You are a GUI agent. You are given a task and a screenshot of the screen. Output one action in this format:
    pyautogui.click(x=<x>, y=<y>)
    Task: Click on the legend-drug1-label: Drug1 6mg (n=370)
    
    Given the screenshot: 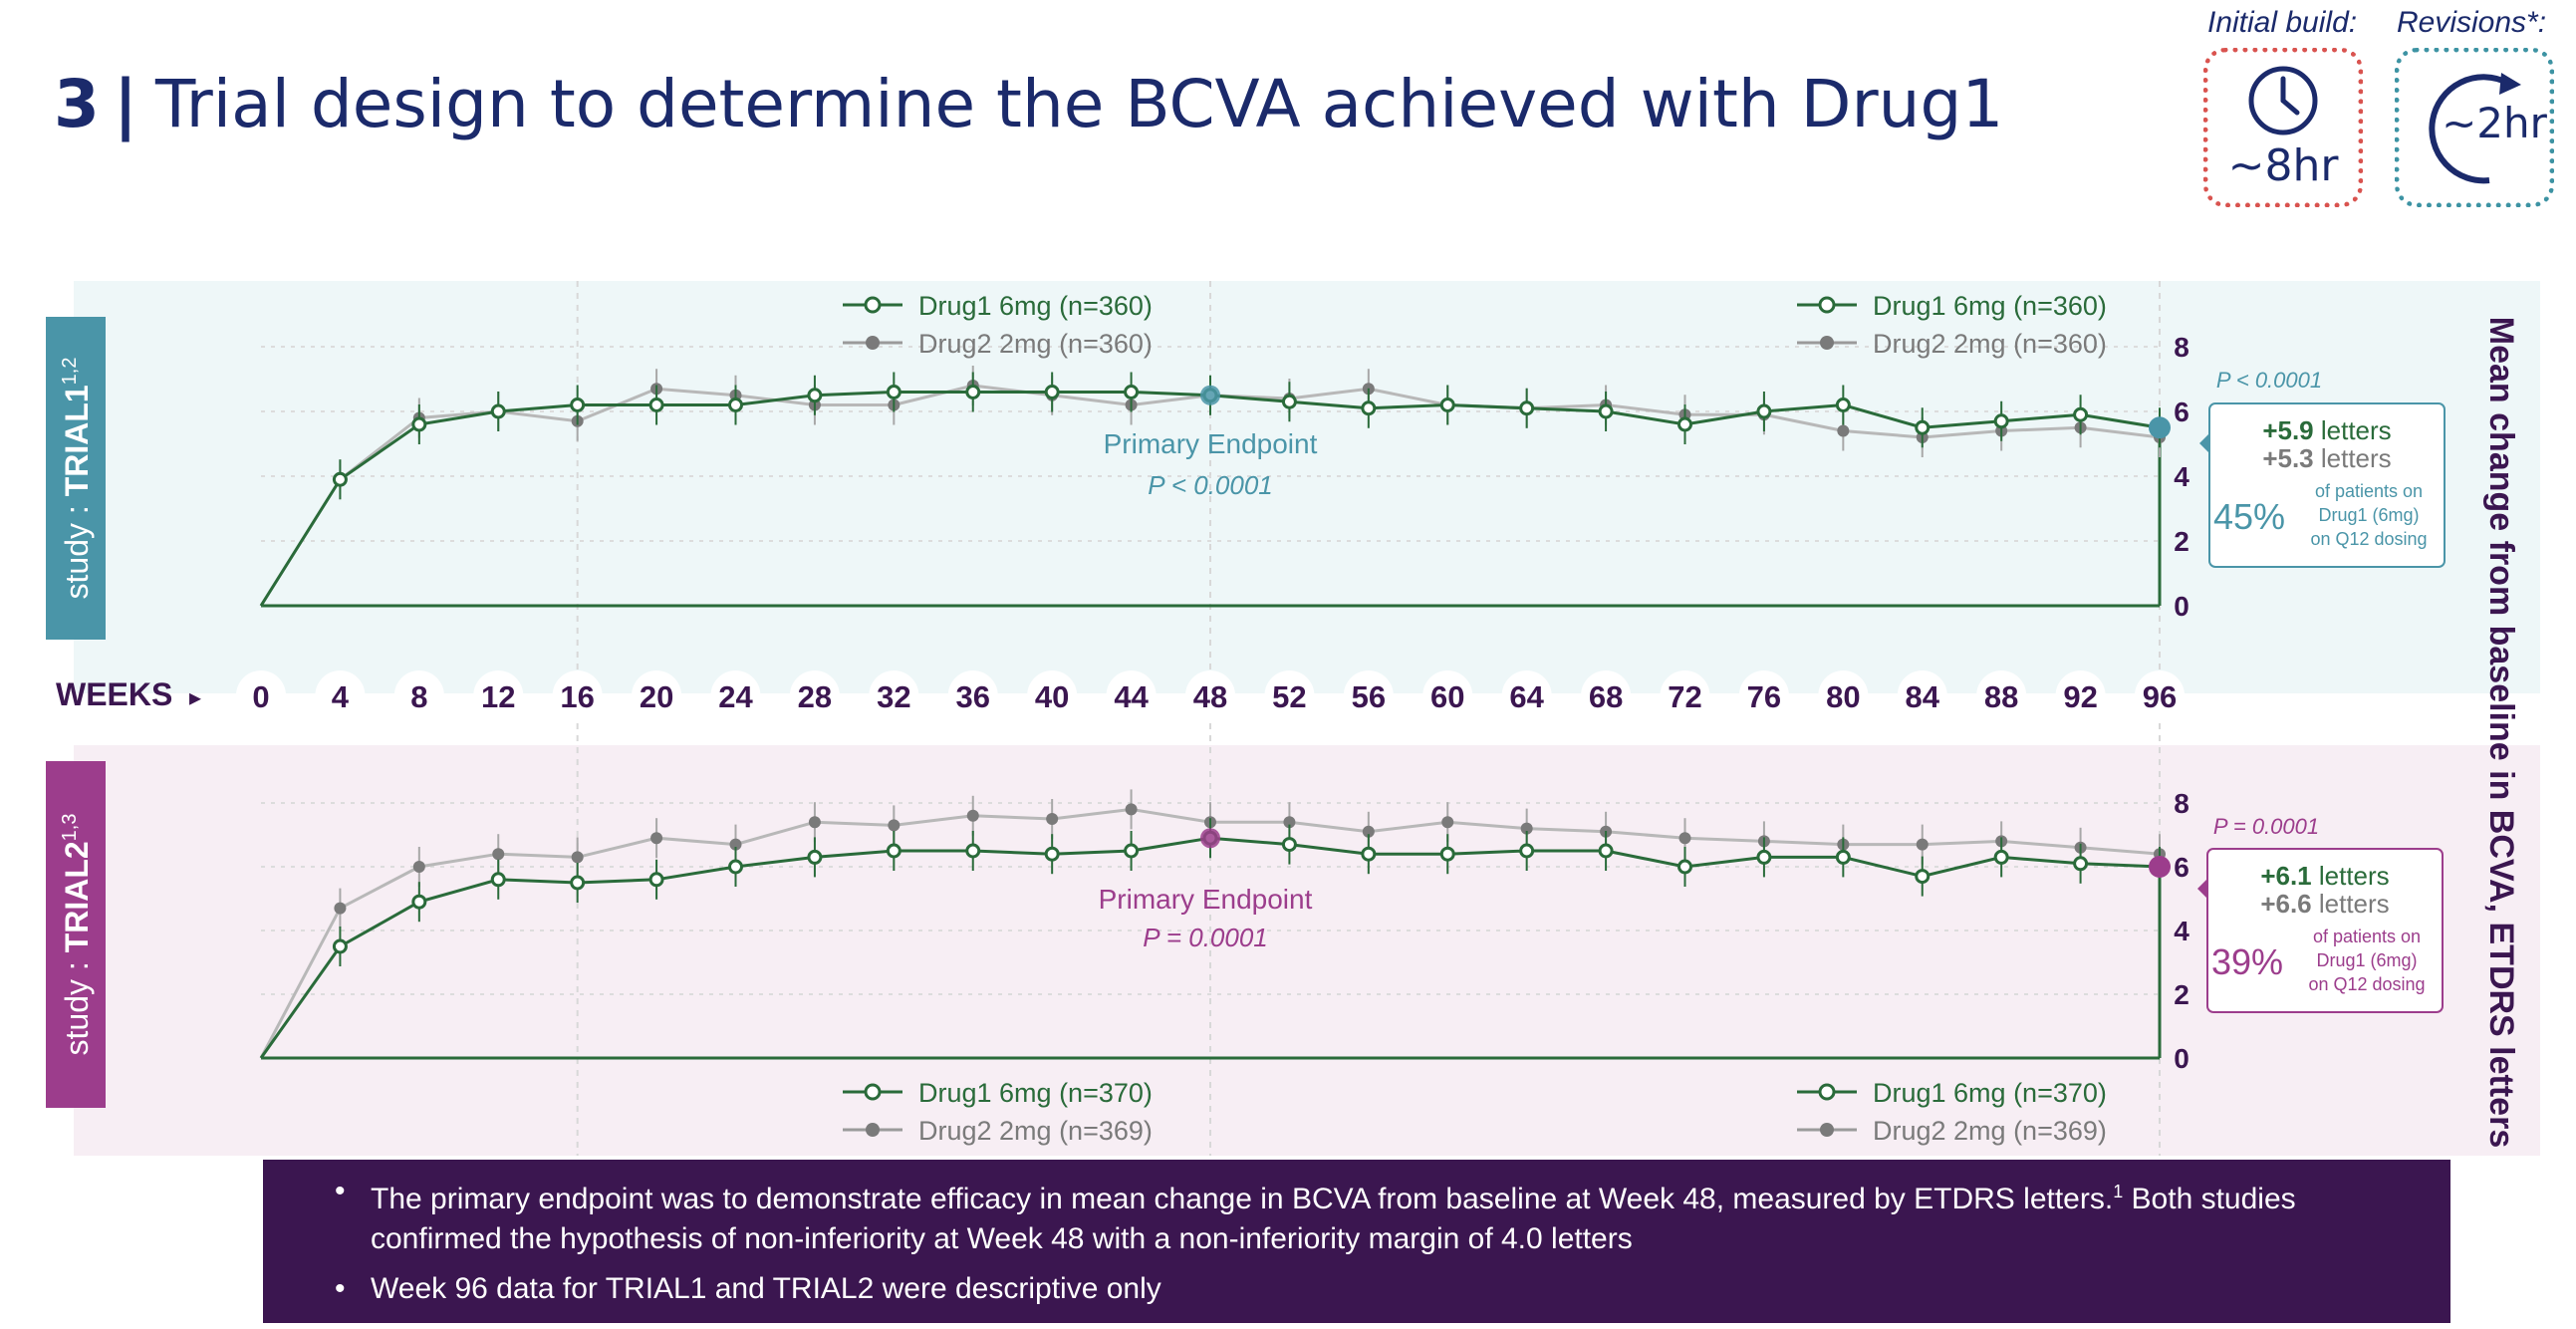 What is the action you would take?
    pyautogui.click(x=1990, y=1093)
    